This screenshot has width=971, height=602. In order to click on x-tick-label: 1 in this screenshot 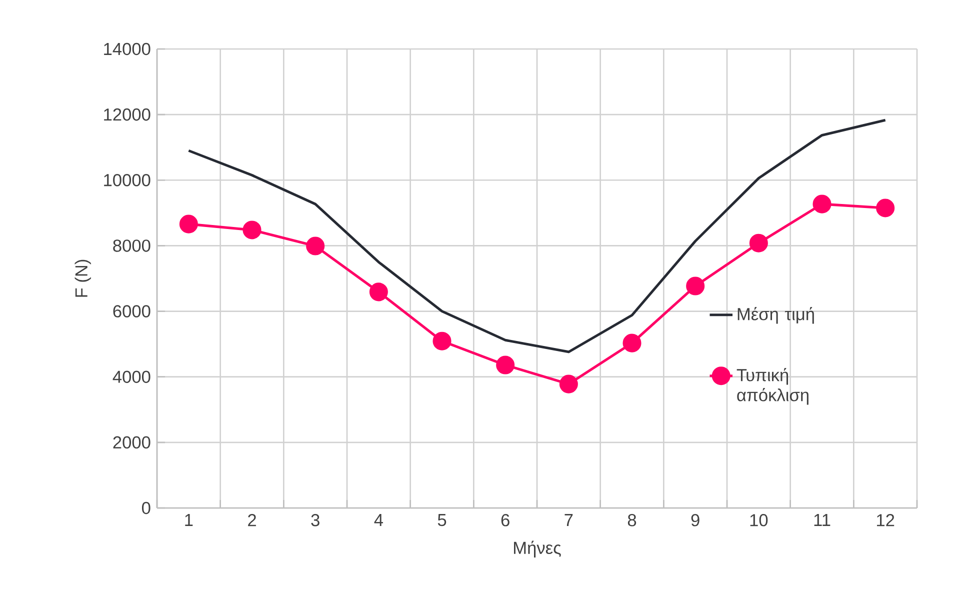, I will do `click(189, 520)`.